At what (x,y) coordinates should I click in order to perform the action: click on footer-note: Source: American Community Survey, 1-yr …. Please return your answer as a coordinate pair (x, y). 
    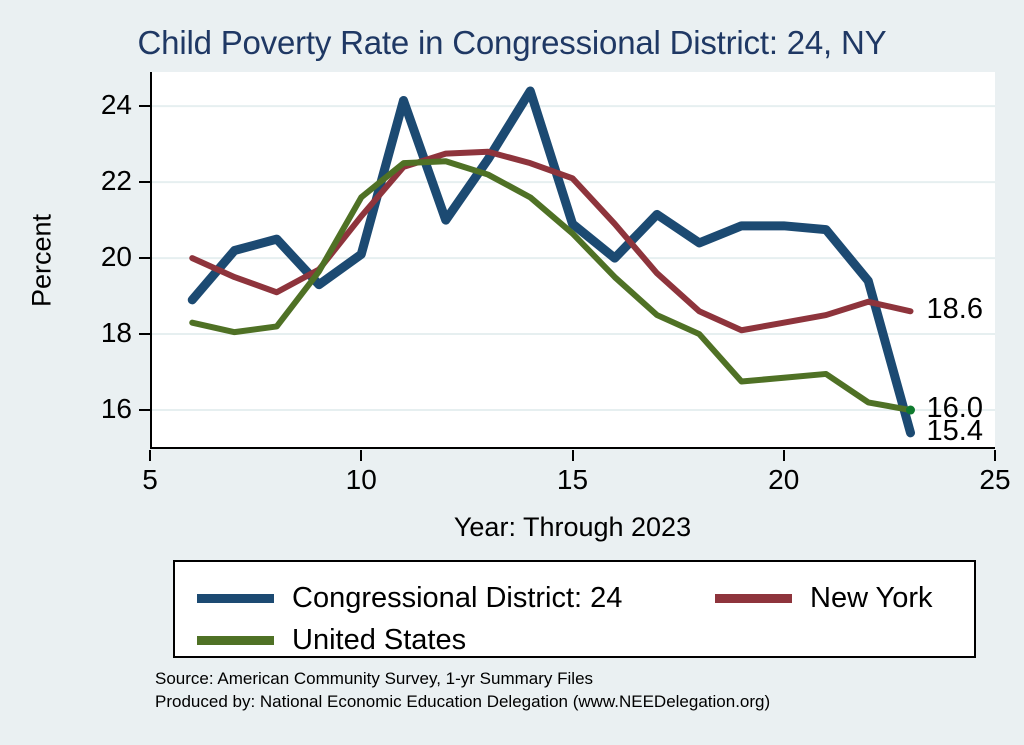
    Looking at the image, I should click on (462, 691).